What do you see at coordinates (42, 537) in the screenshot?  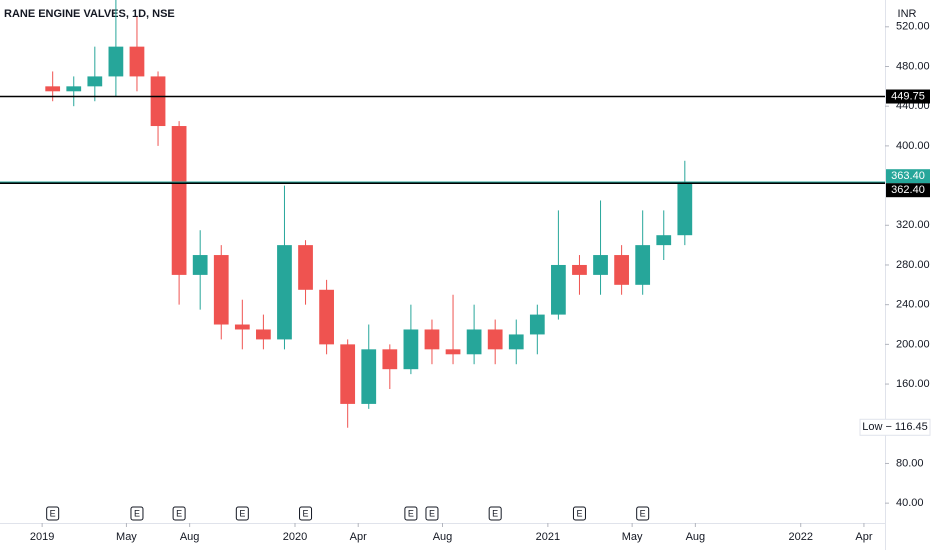 I see `x-tick-label: 2019` at bounding box center [42, 537].